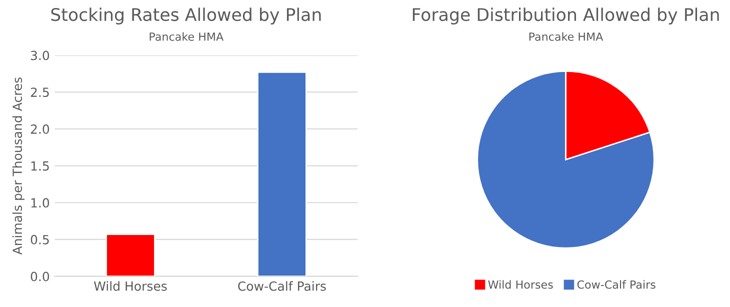  What do you see at coordinates (40, 277) in the screenshot?
I see `y-tick-label: 0.0` at bounding box center [40, 277].